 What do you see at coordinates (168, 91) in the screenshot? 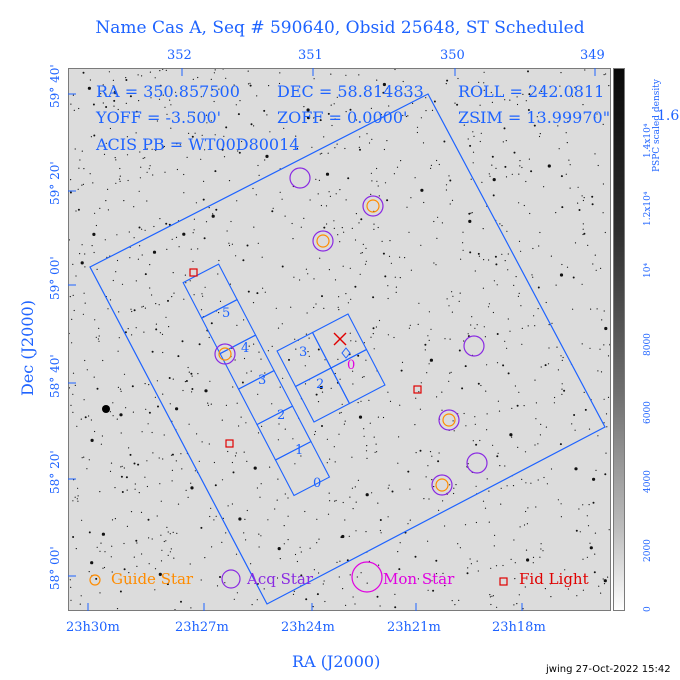
I see `info-ra: RA = 350.857500` at bounding box center [168, 91].